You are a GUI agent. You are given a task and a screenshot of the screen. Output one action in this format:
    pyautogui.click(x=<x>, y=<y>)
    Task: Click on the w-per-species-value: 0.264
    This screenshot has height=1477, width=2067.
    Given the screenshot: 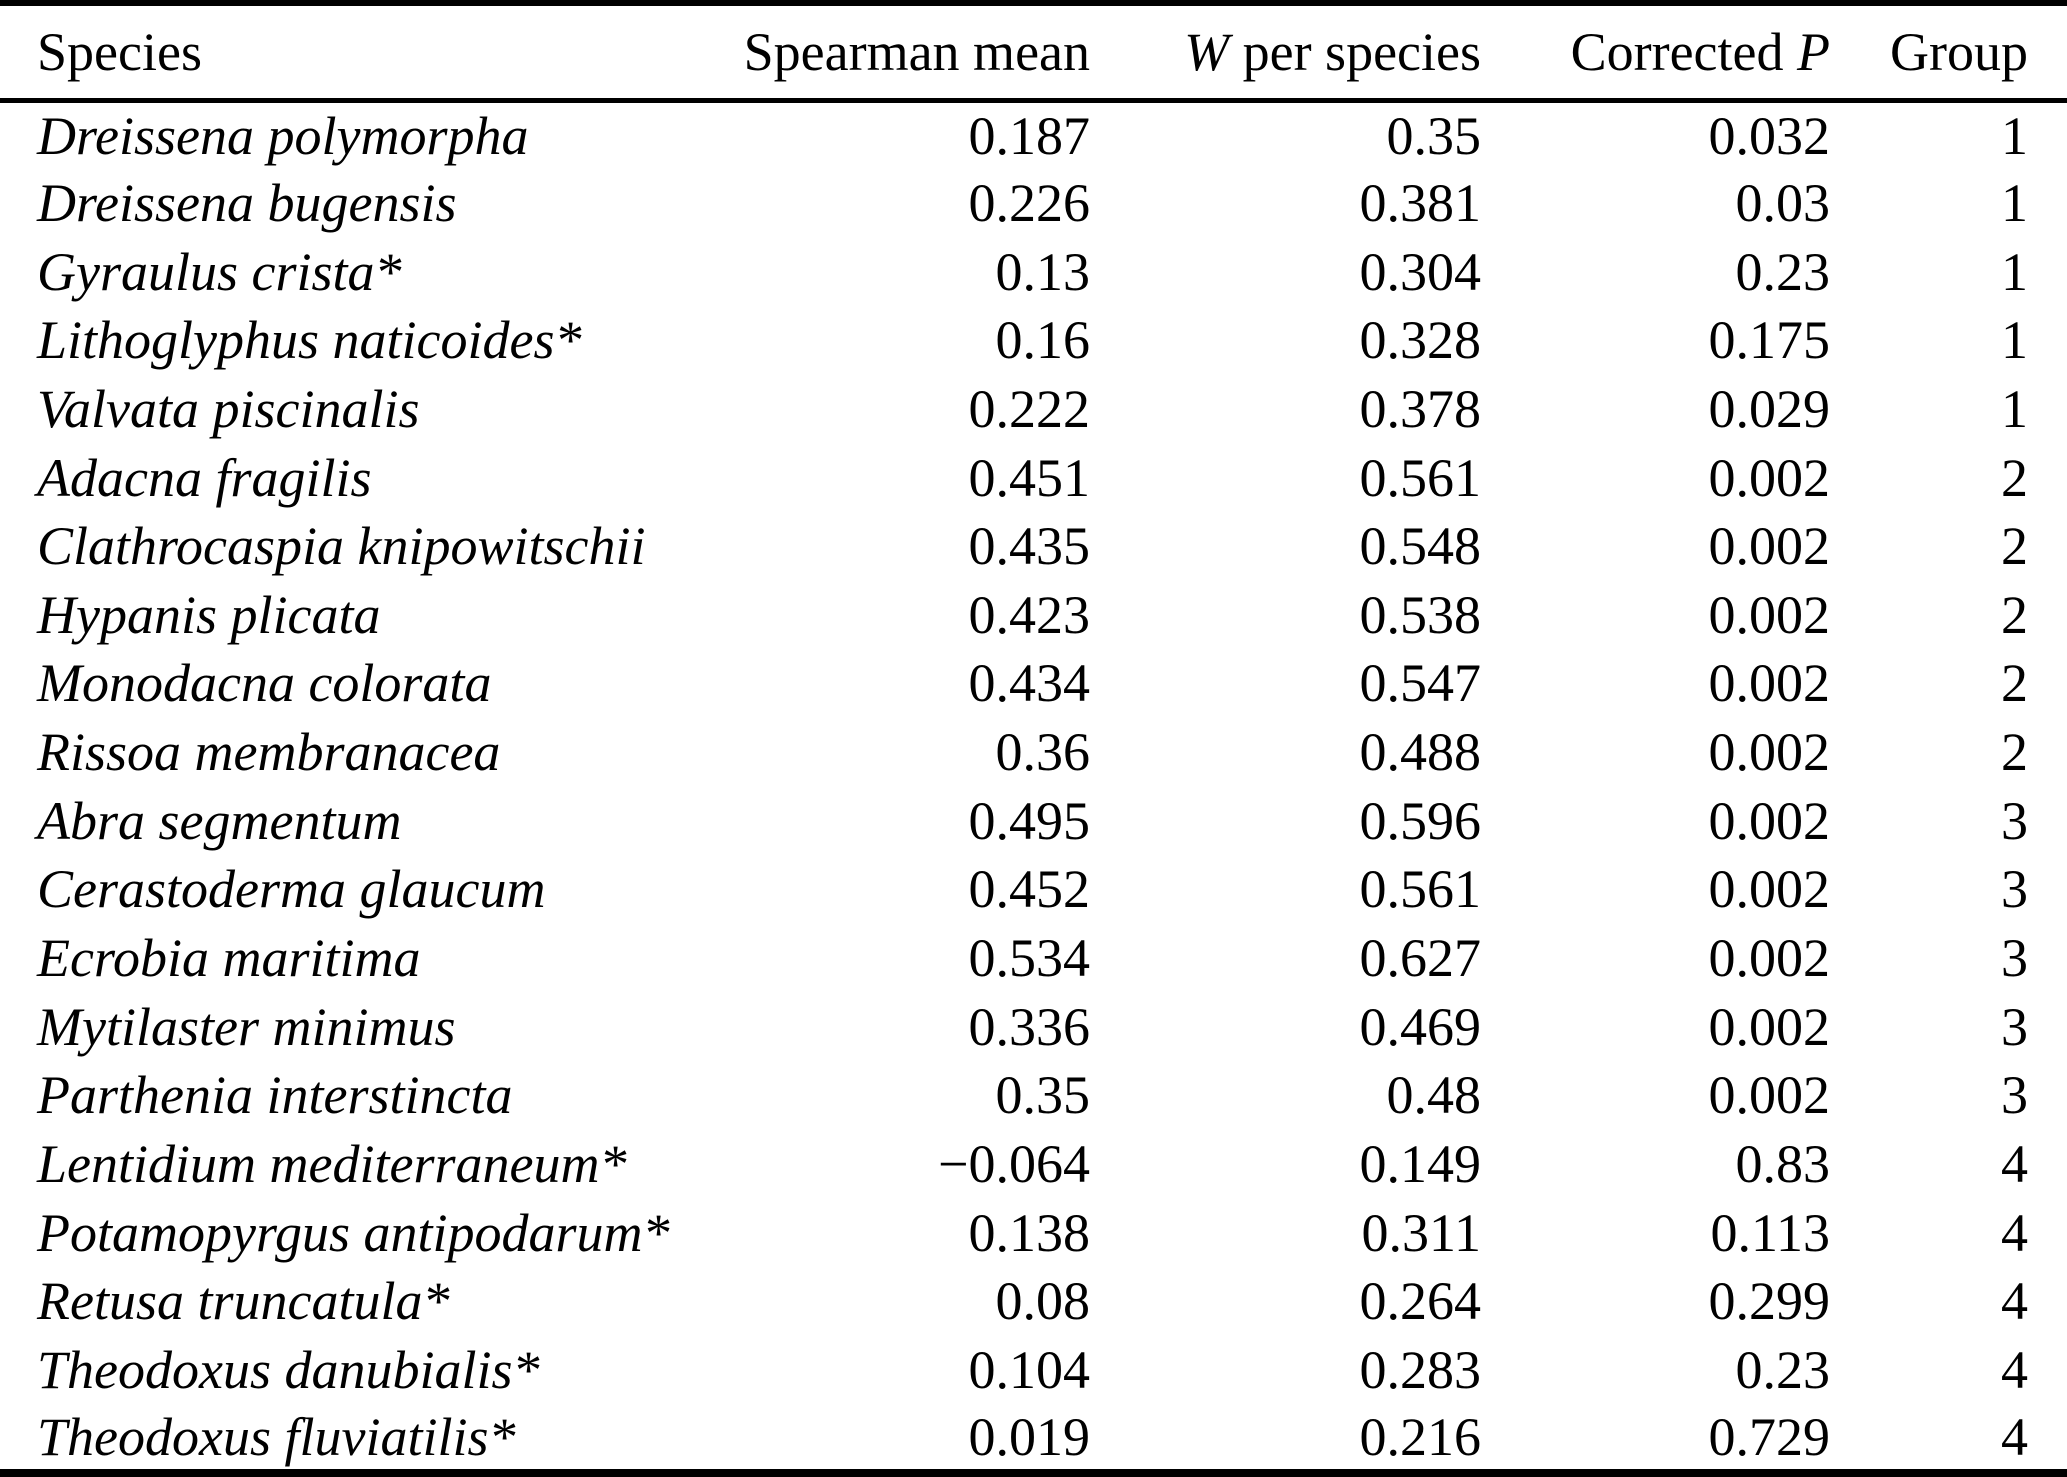 What is the action you would take?
    pyautogui.click(x=1420, y=1301)
    